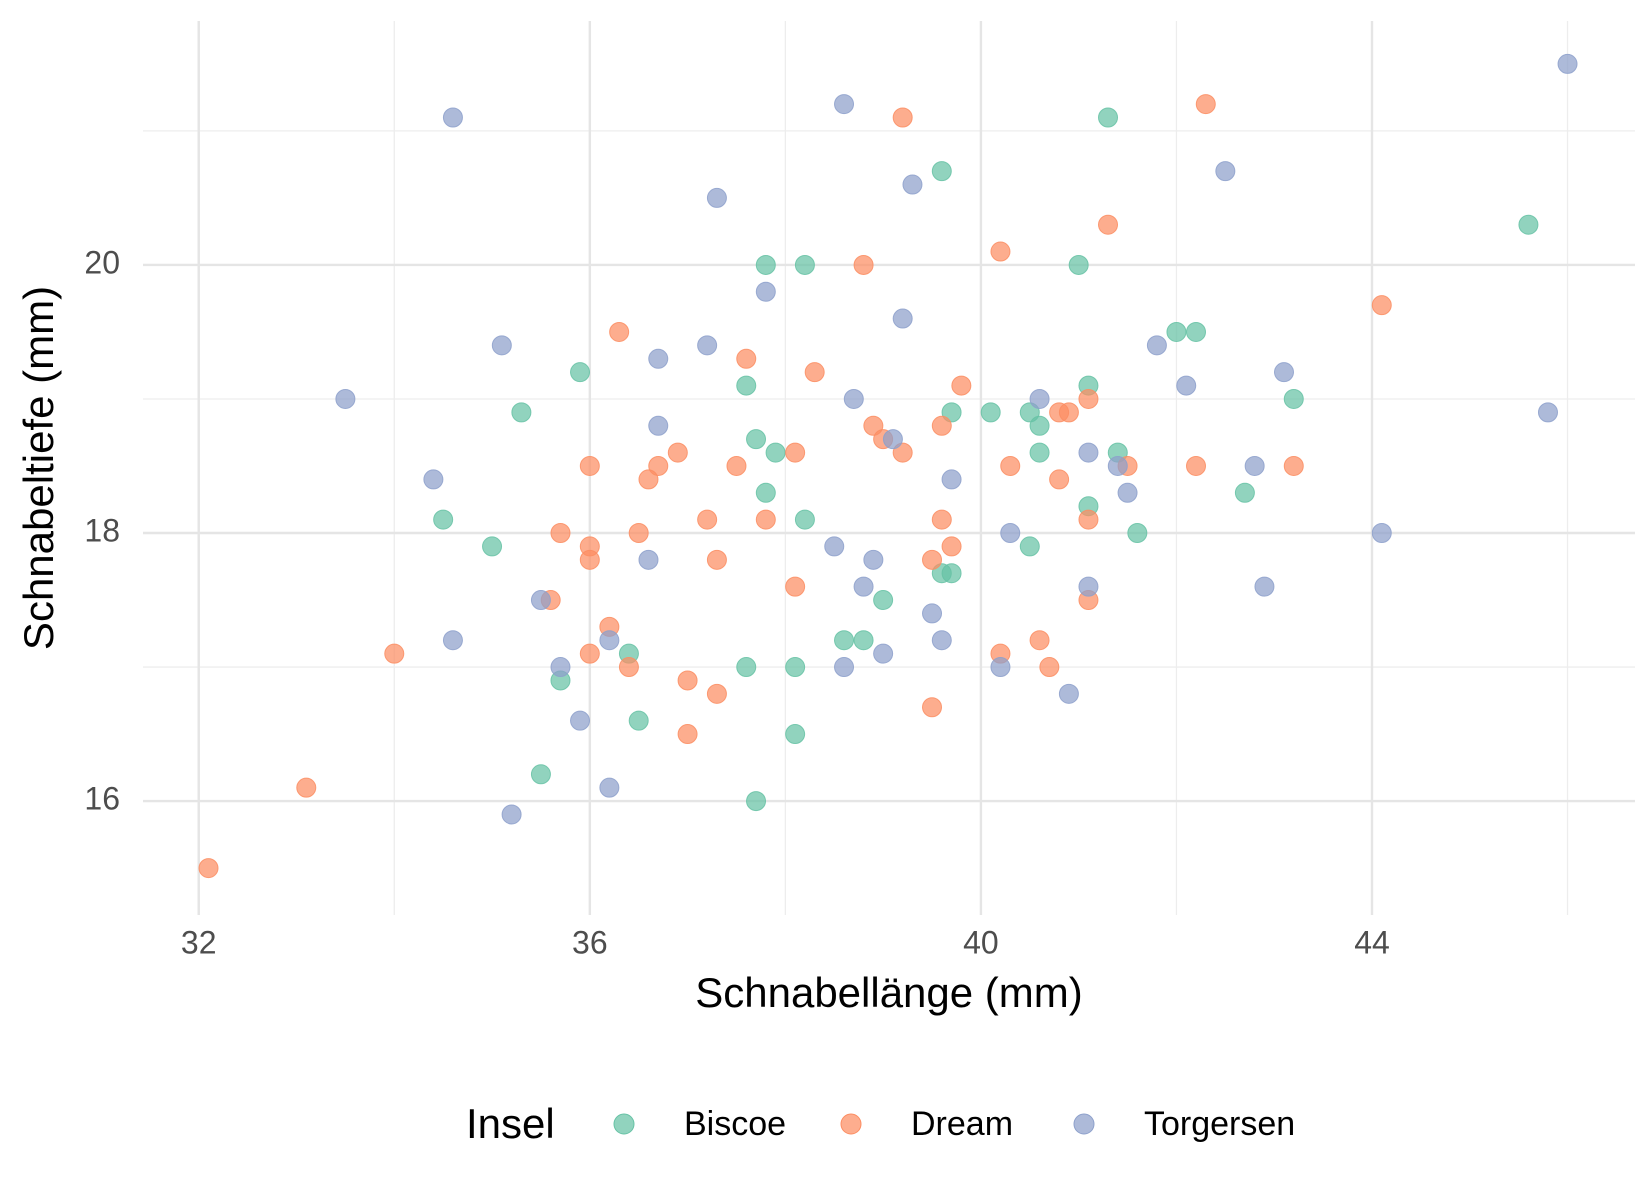 This screenshot has width=1650, height=1200. Describe the element at coordinates (1372, 942) in the screenshot. I see `x-tick-label: 44` at that location.